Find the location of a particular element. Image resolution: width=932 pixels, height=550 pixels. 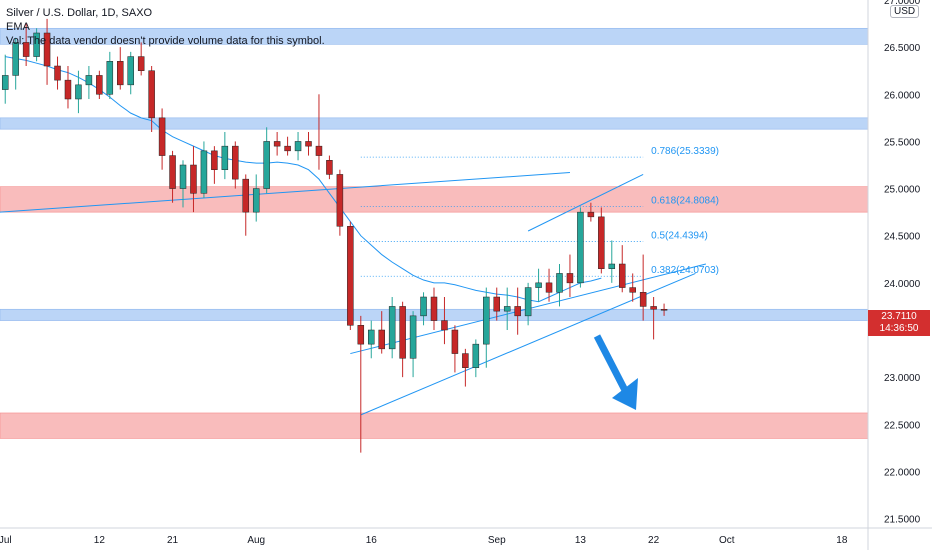

y-tick-label-5: 24.0000 is located at coordinates (902, 284).